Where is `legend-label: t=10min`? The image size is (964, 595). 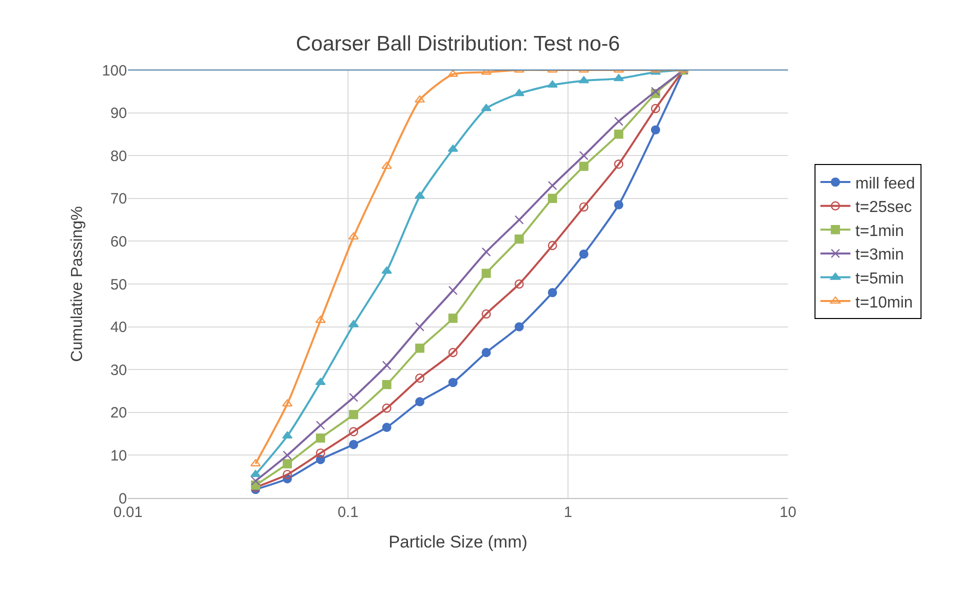 legend-label: t=10min is located at coordinates (884, 303).